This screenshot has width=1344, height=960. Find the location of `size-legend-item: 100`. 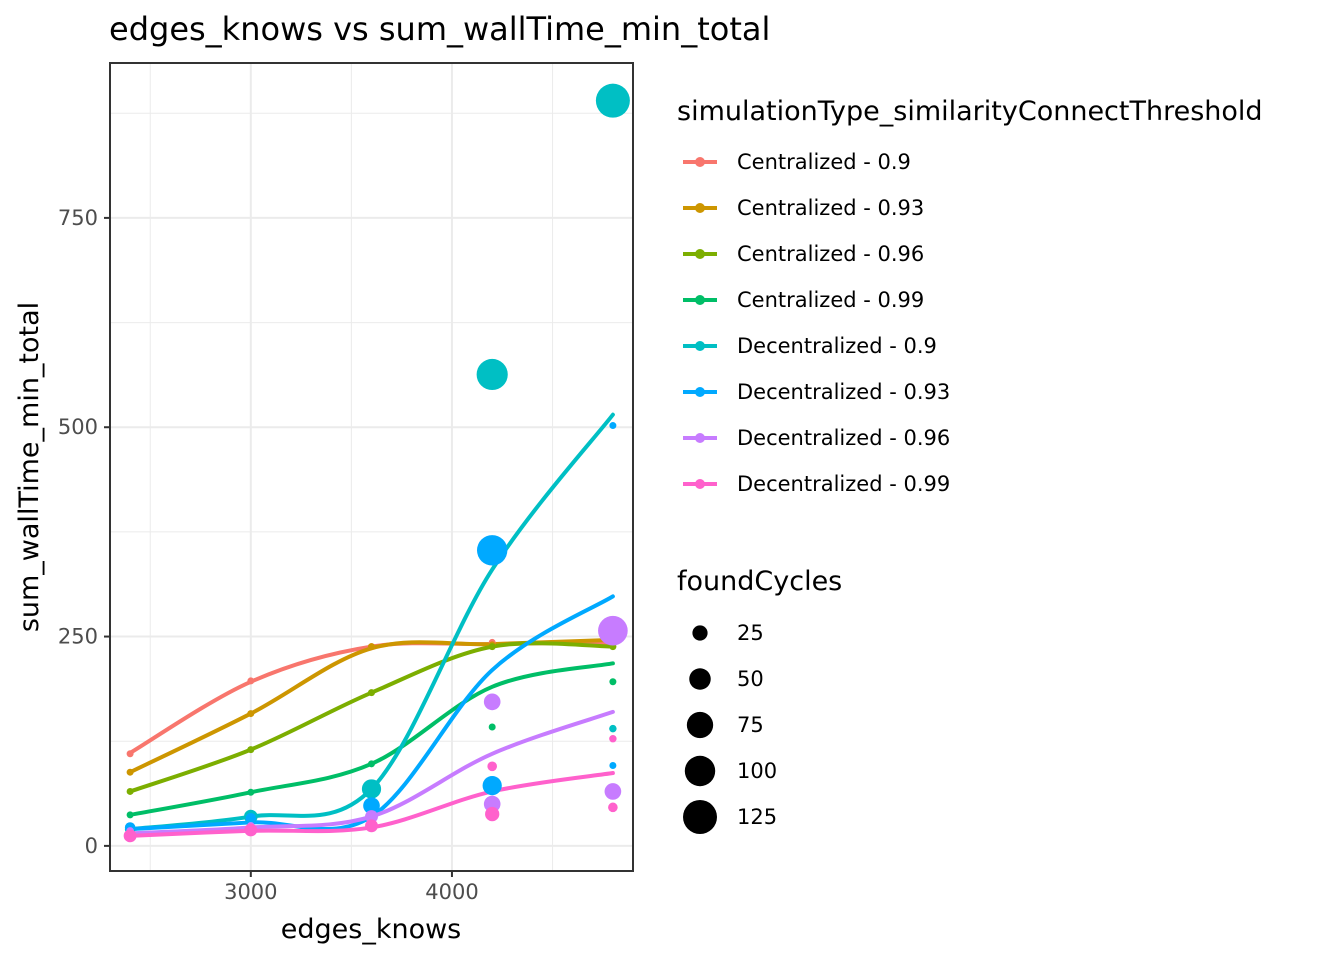

size-legend-item: 100 is located at coordinates (730, 771).